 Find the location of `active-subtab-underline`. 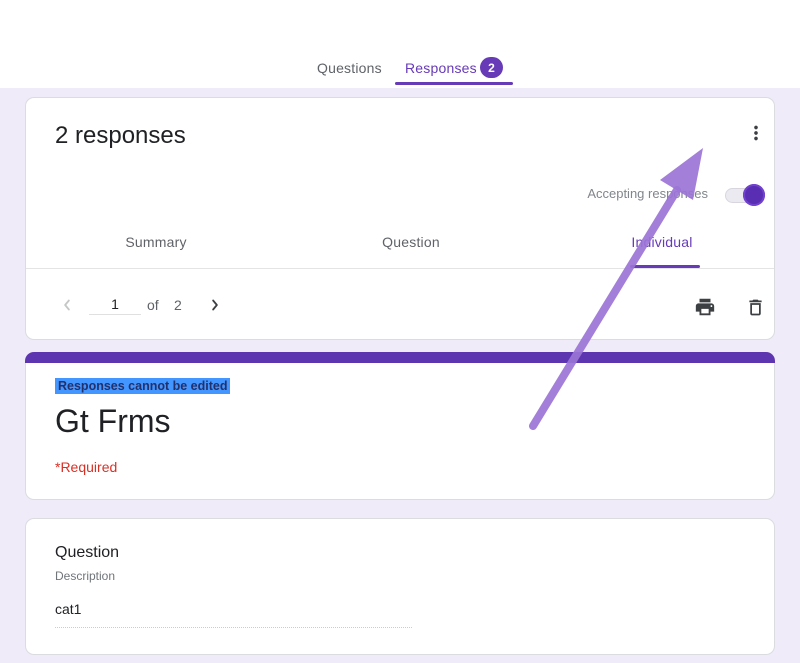

active-subtab-underline is located at coordinates (665, 266).